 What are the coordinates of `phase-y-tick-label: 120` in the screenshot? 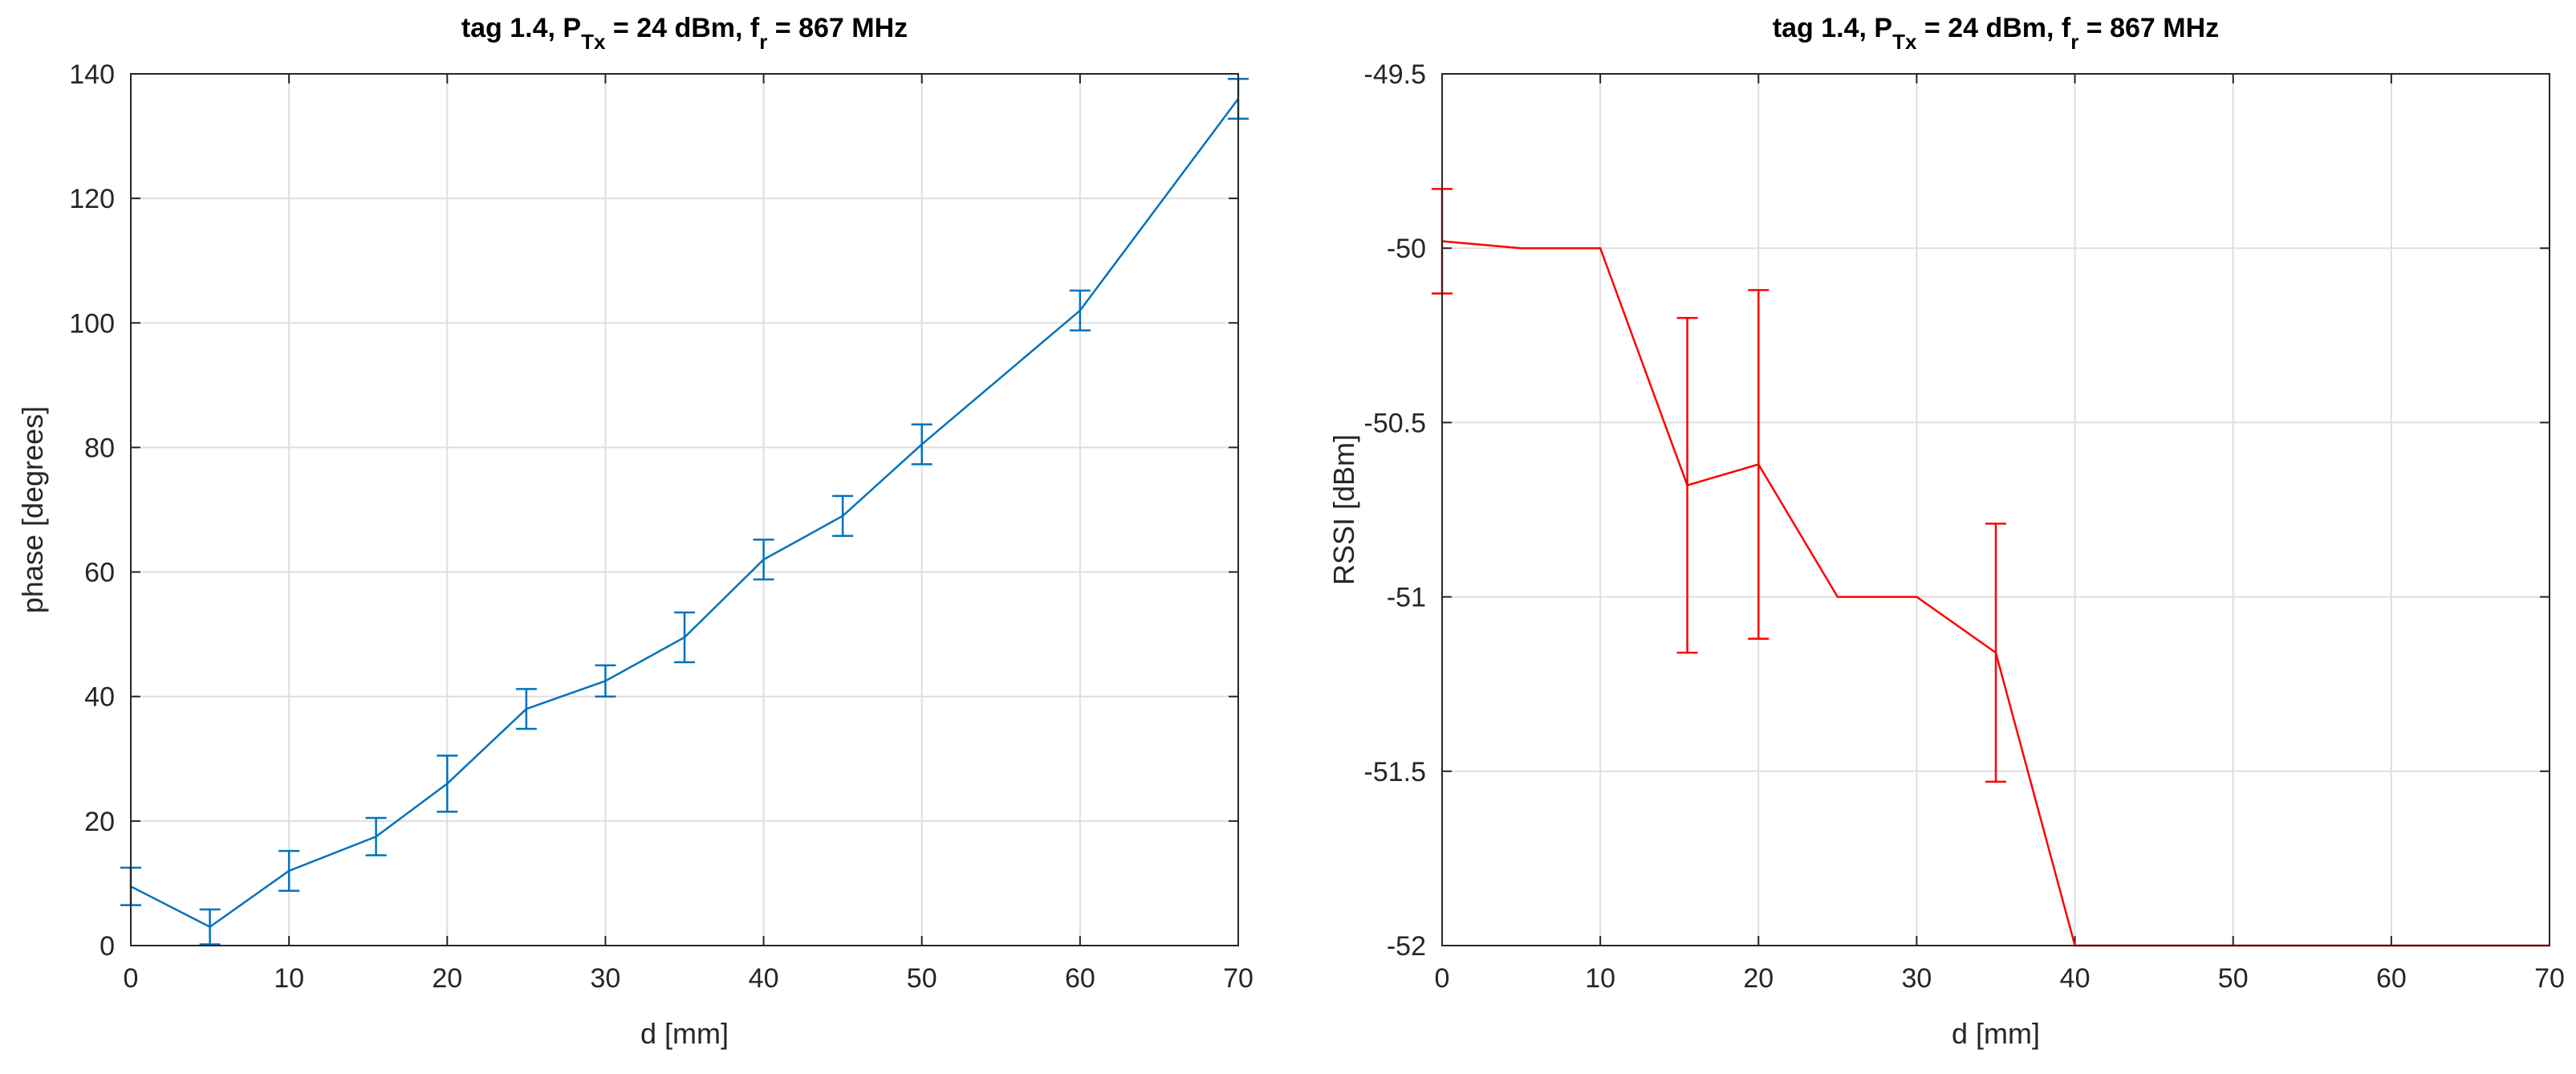 It's located at (92, 199).